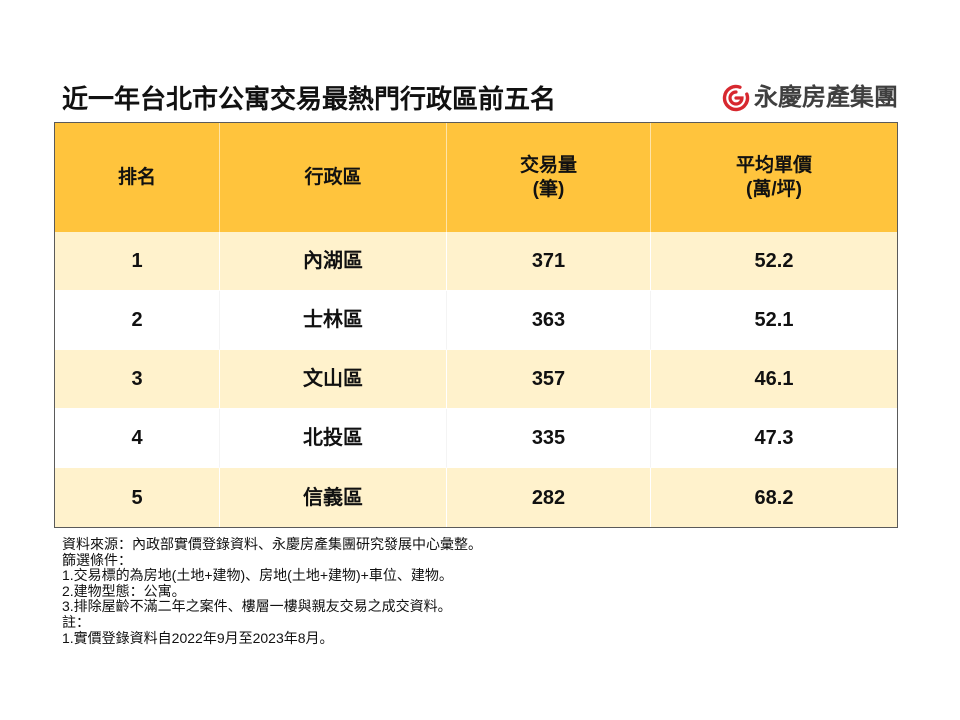 The height and width of the screenshot is (720, 960). I want to click on brand-logo: 永慶房產集團, so click(810, 98).